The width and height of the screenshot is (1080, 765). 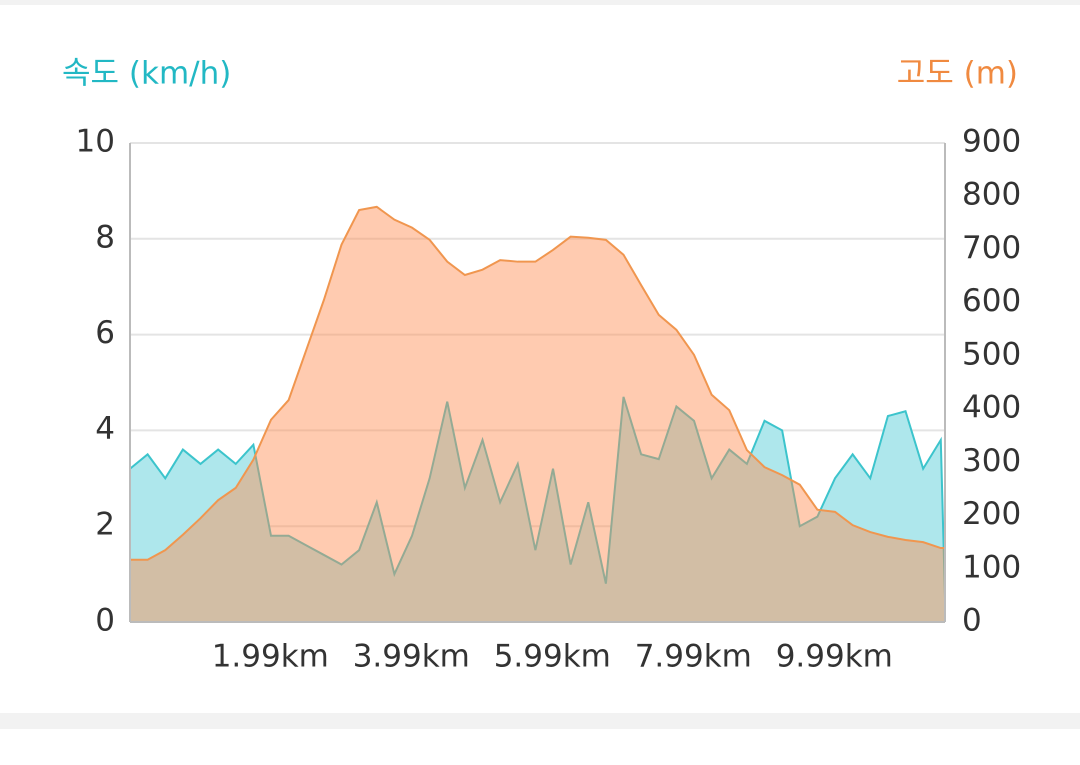 I want to click on y2-axis-label: 고도 (m), so click(x=957, y=74).